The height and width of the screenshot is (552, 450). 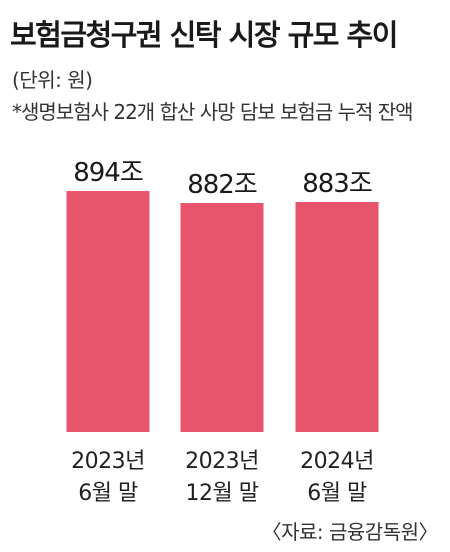 I want to click on category-label-0-line-1: 6월 말, so click(x=108, y=493).